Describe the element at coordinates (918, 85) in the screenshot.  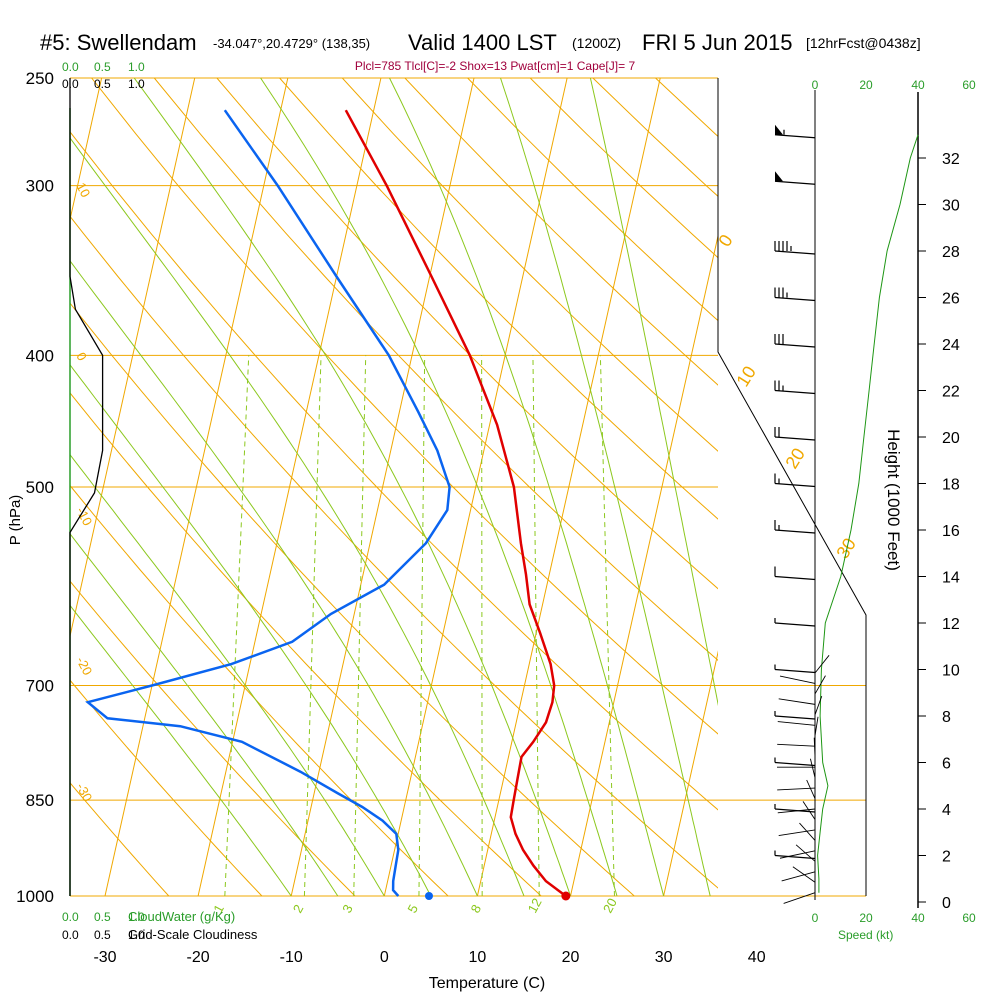
I see `speed-scale-top: 40` at that location.